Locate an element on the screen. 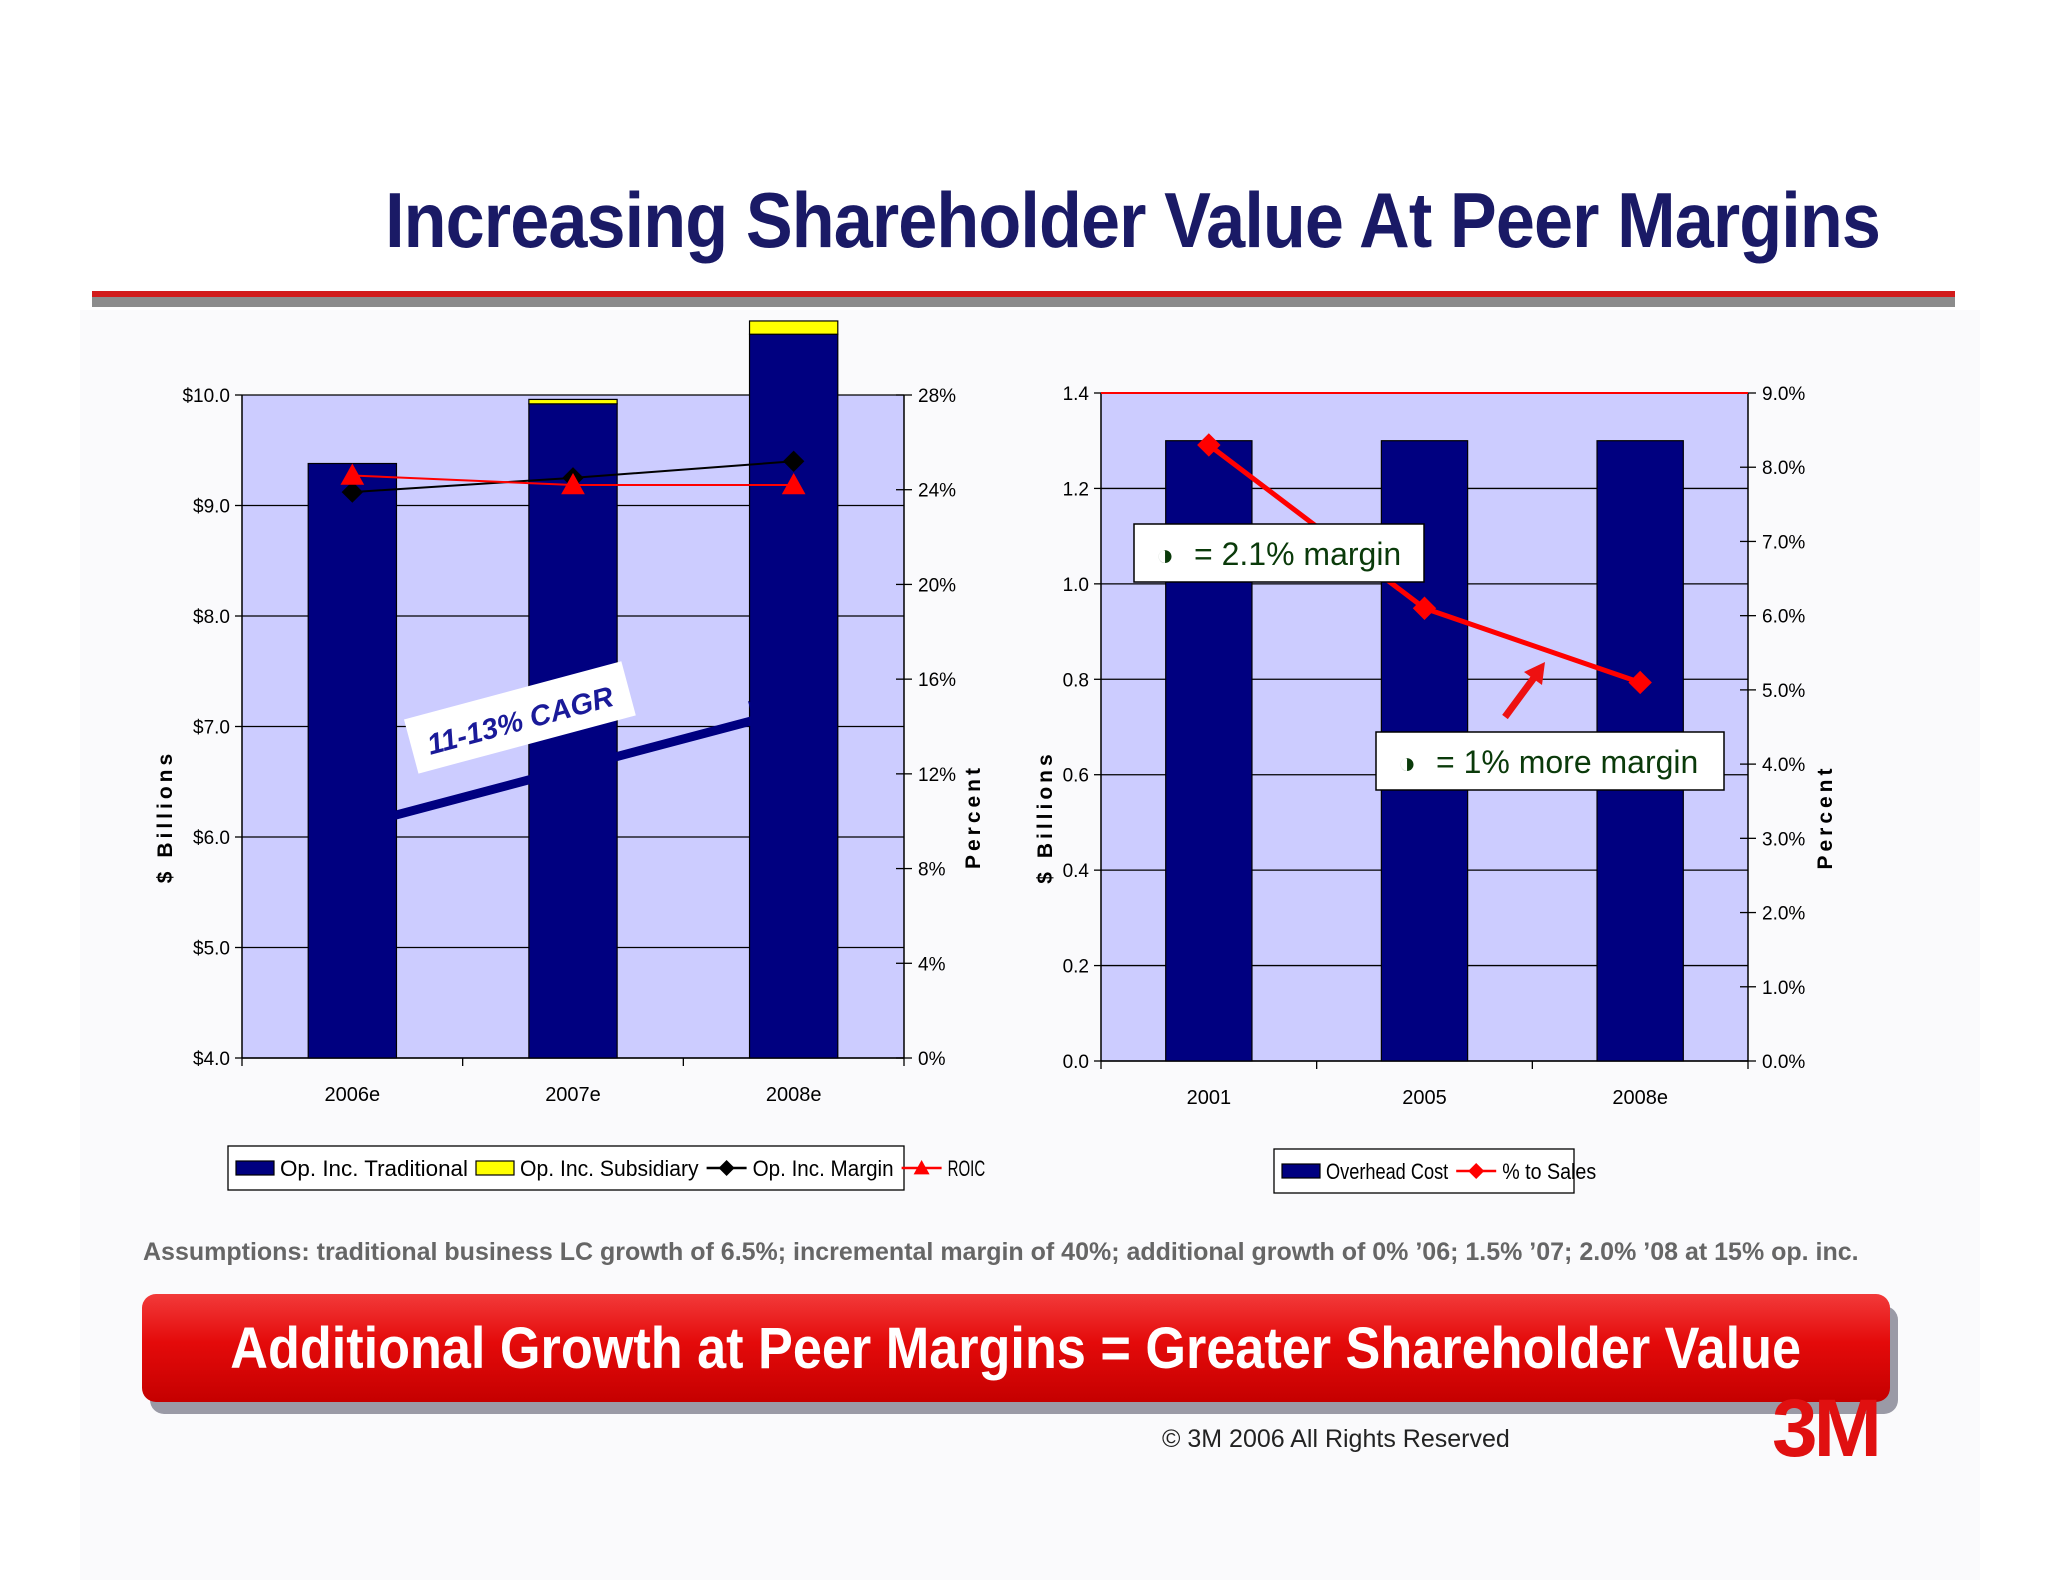 This screenshot has height=1582, width=2048. y-right-tick-label: 0% is located at coordinates (932, 1059).